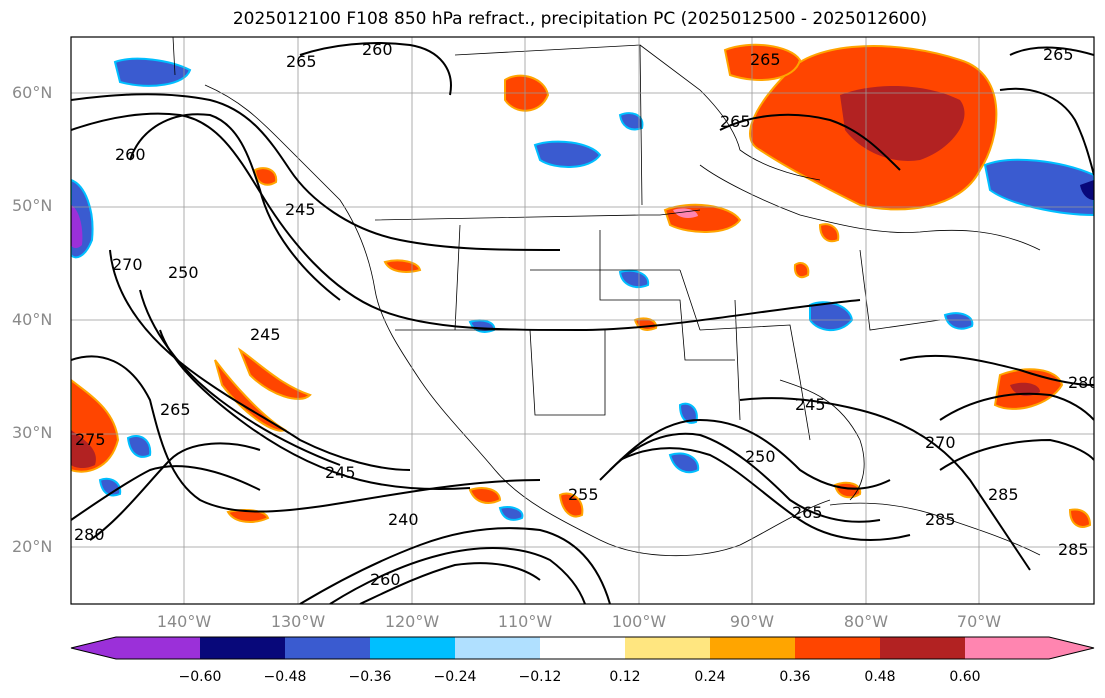 The image size is (1105, 698). What do you see at coordinates (370, 677) in the screenshot?
I see `colorbar-tick: −0.36` at bounding box center [370, 677].